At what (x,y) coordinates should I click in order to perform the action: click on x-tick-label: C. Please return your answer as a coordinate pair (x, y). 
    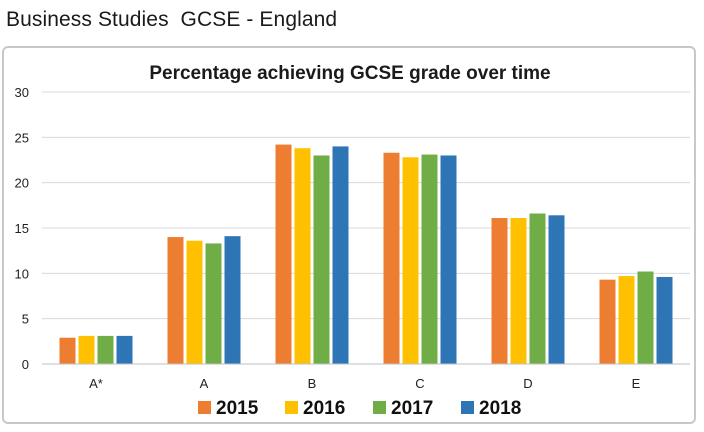
    Looking at the image, I should click on (419, 383).